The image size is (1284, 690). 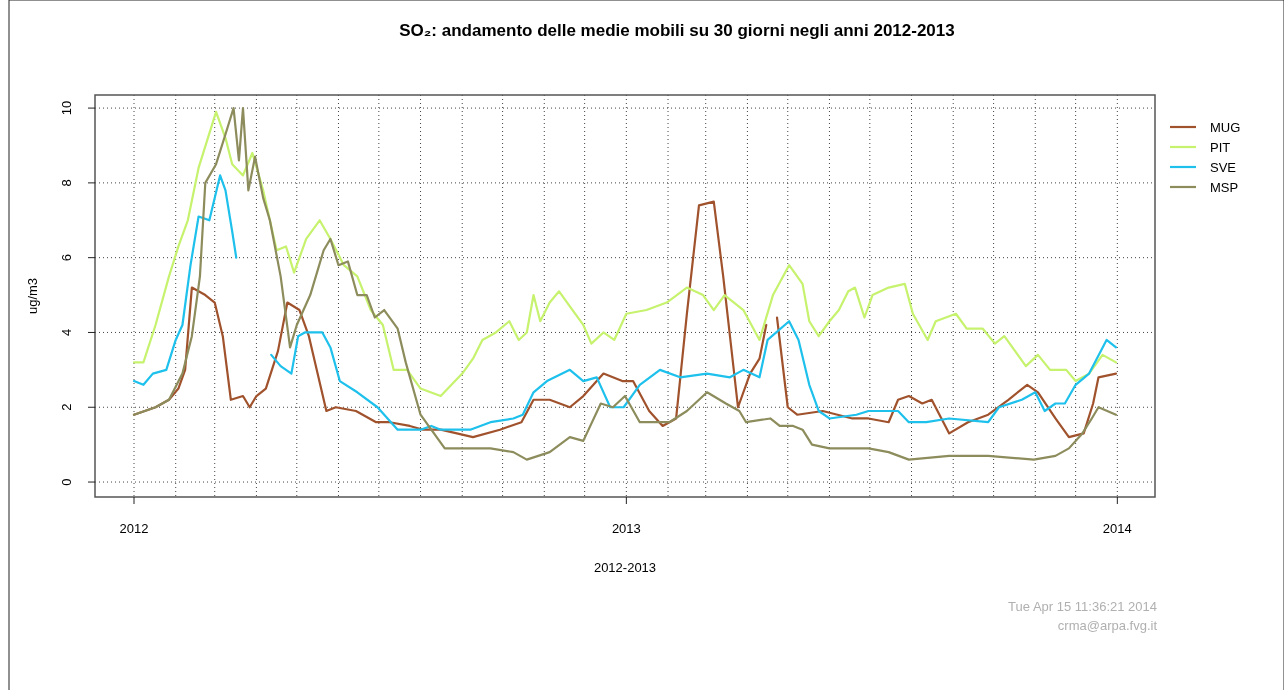 What do you see at coordinates (677, 30) in the screenshot?
I see `chart-title: SO₂: andamento delle medie mobili su 30 giorni negli anni 2012-2013` at bounding box center [677, 30].